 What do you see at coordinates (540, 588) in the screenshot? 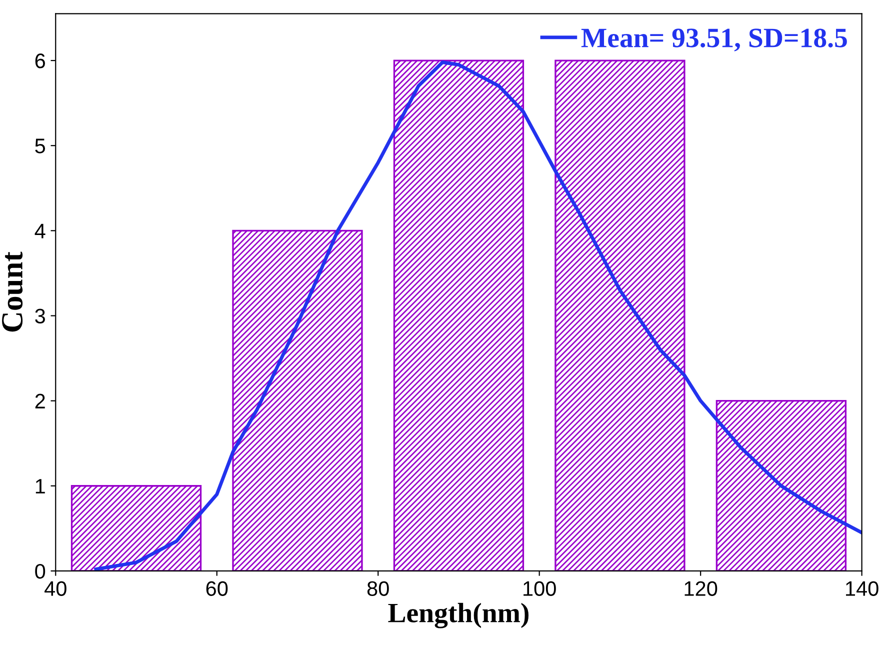
I see `x-tick-label: 100` at bounding box center [540, 588].